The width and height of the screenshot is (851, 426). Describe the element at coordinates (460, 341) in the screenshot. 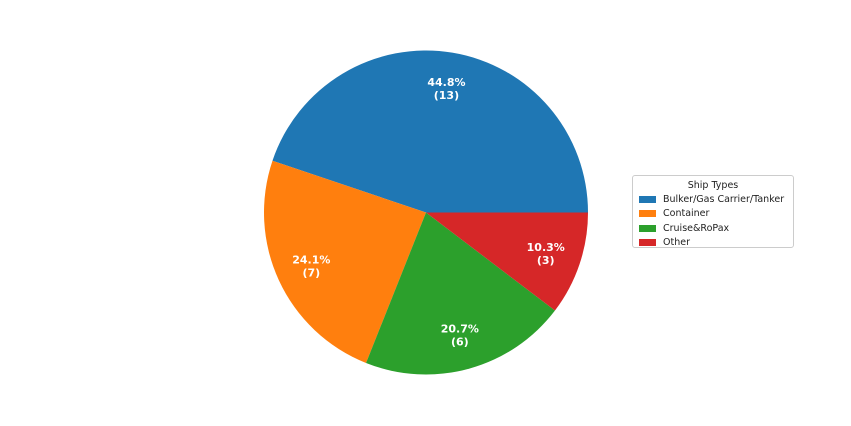

I see `slice-count-label: (6)` at that location.